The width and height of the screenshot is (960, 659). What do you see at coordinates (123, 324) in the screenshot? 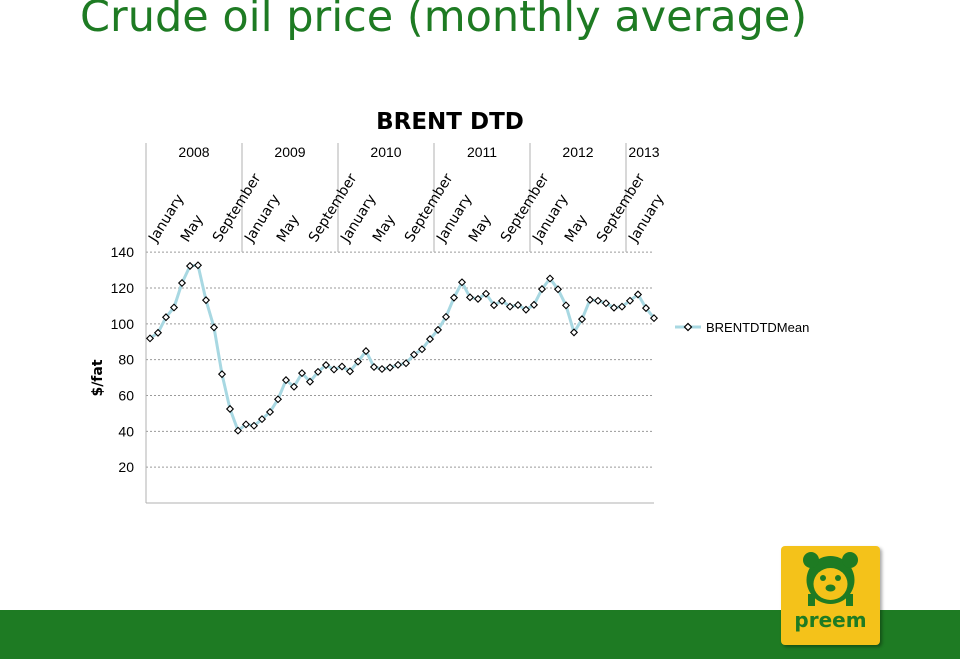
I see `y-tick-label: 100` at bounding box center [123, 324].